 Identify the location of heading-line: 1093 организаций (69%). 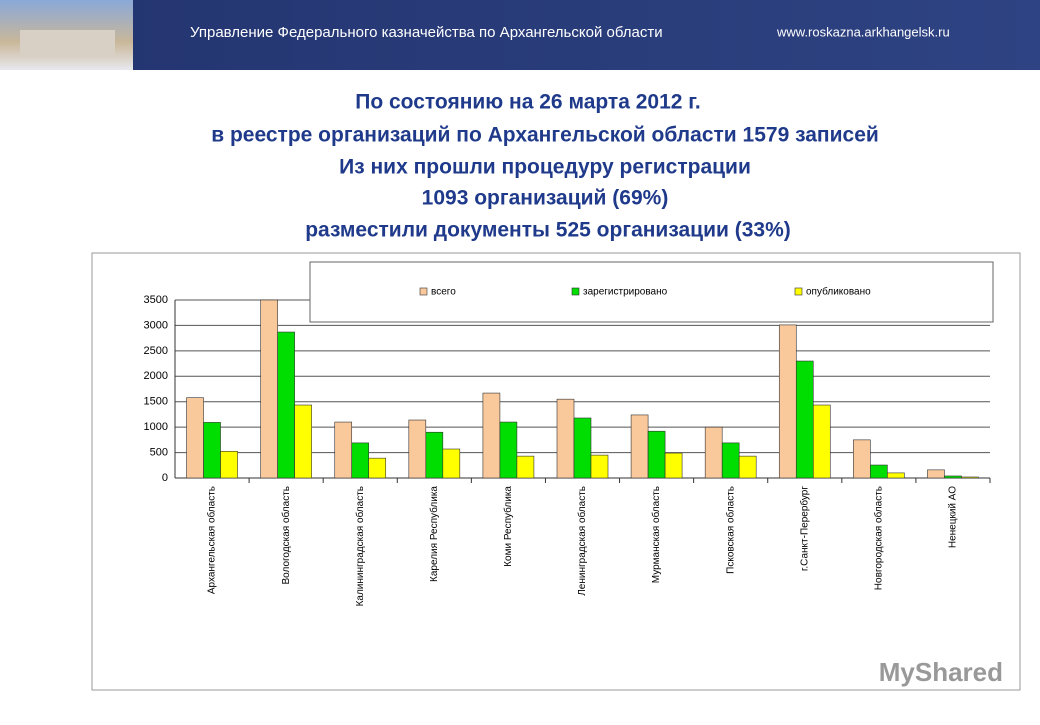
(545, 198).